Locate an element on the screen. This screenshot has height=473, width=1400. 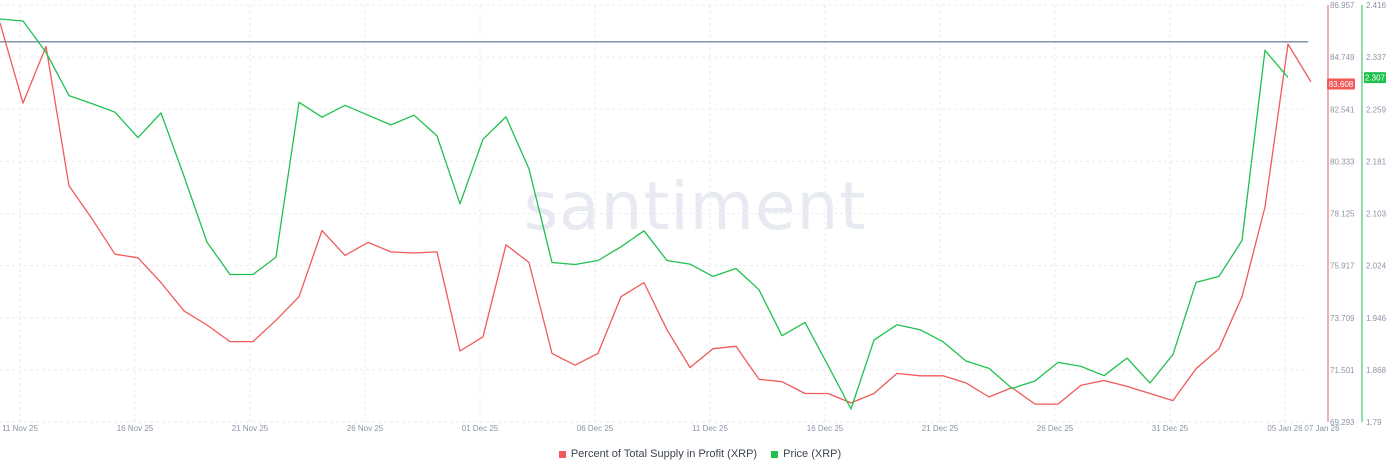
x-tick-label: 01 Dec 25 is located at coordinates (480, 428).